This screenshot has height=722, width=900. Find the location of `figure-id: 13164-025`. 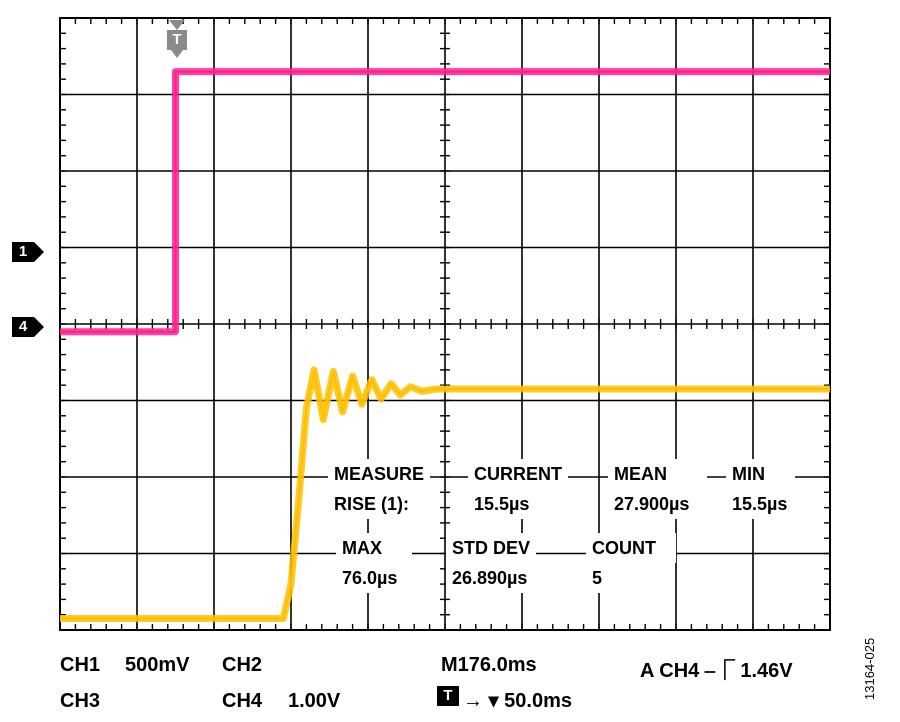

figure-id: 13164-025 is located at coordinates (869, 668).